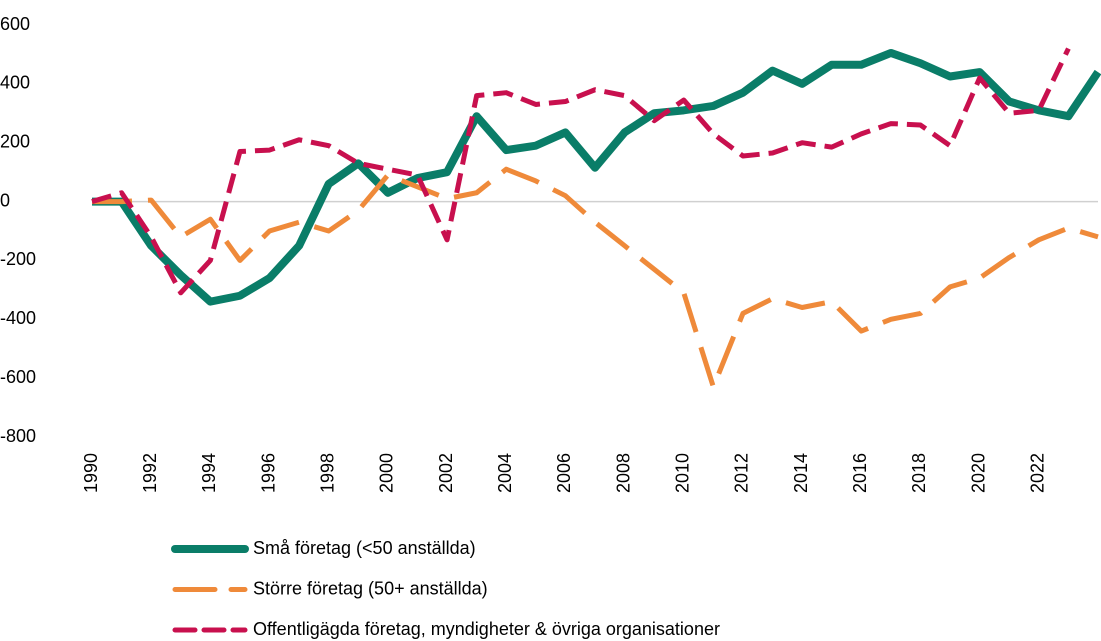 The width and height of the screenshot is (1101, 641). I want to click on x-tick-label: 2006, so click(564, 473).